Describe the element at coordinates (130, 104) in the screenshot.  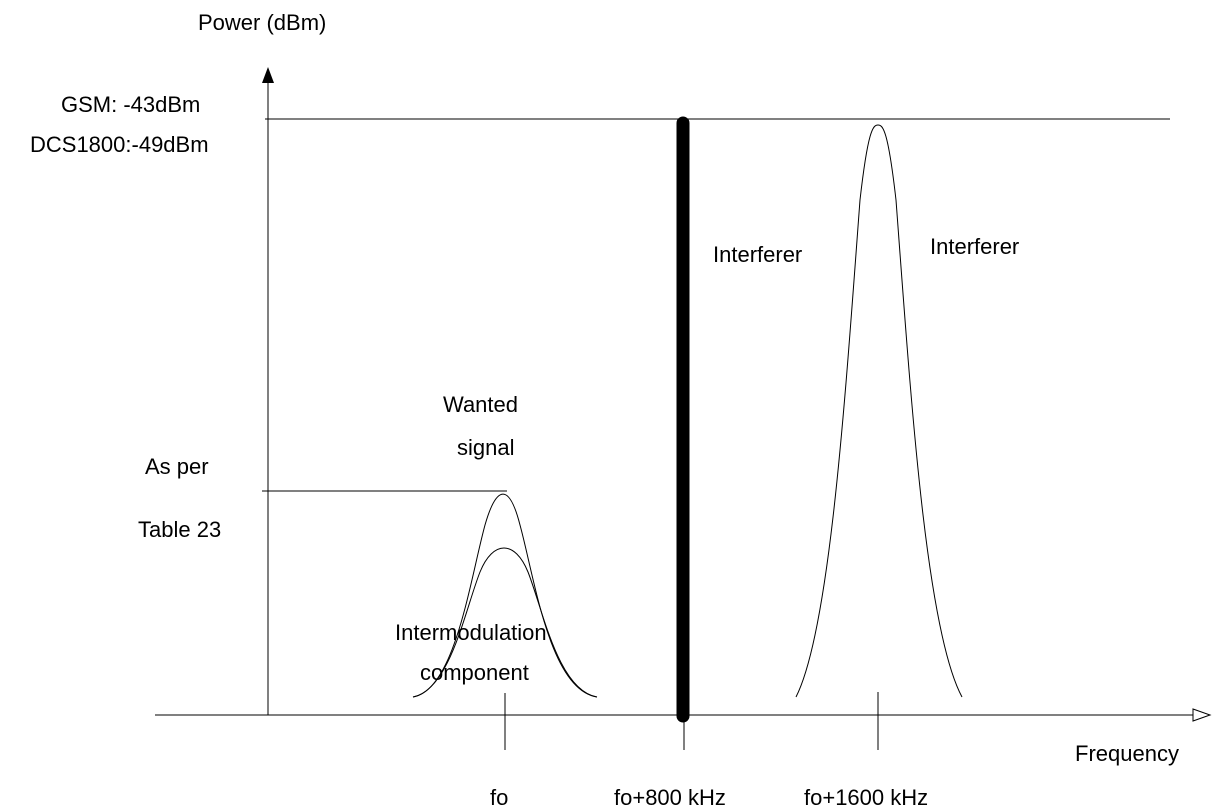
I see `upper-level-label-1: GSM: -43dBm` at that location.